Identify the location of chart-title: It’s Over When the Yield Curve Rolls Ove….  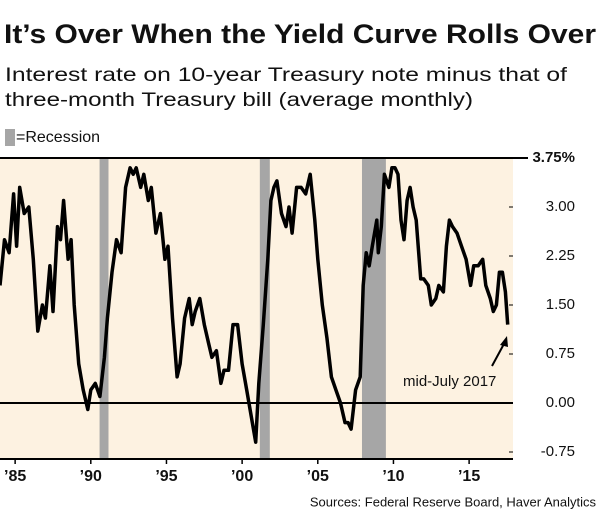
(300, 34).